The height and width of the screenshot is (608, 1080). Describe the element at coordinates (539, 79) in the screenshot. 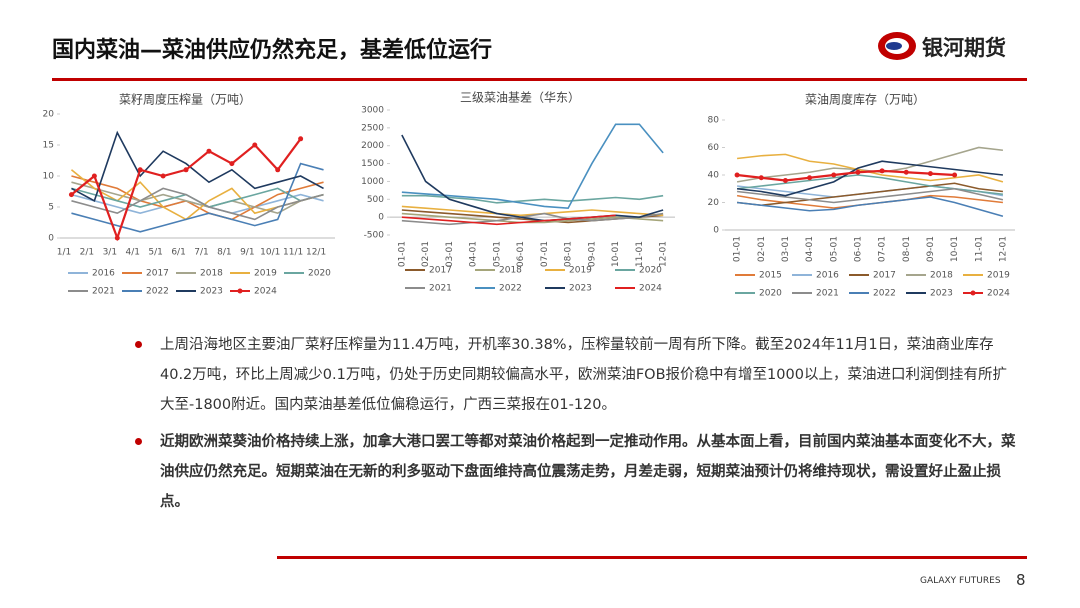

I see `header-rule` at that location.